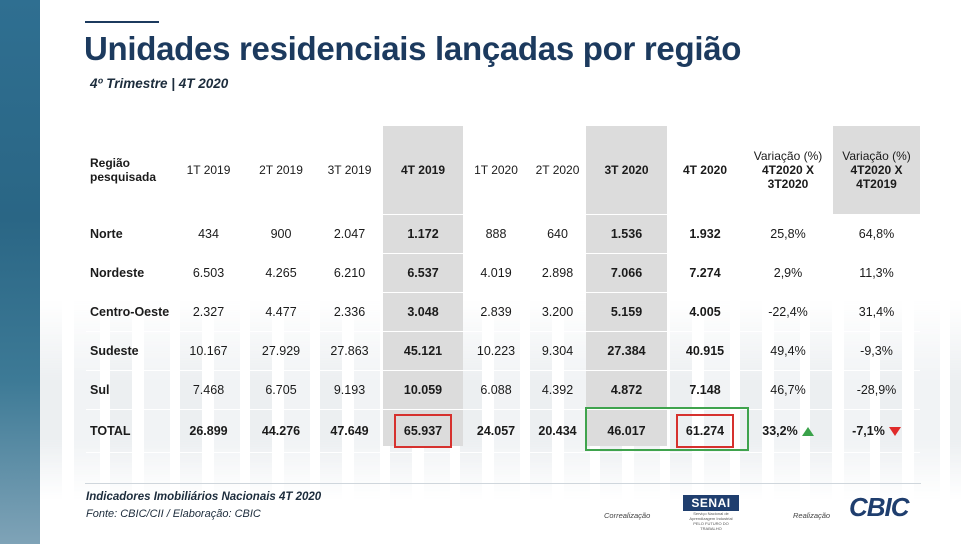 The image size is (961, 544). I want to click on value-cell: 10.223, so click(496, 351).